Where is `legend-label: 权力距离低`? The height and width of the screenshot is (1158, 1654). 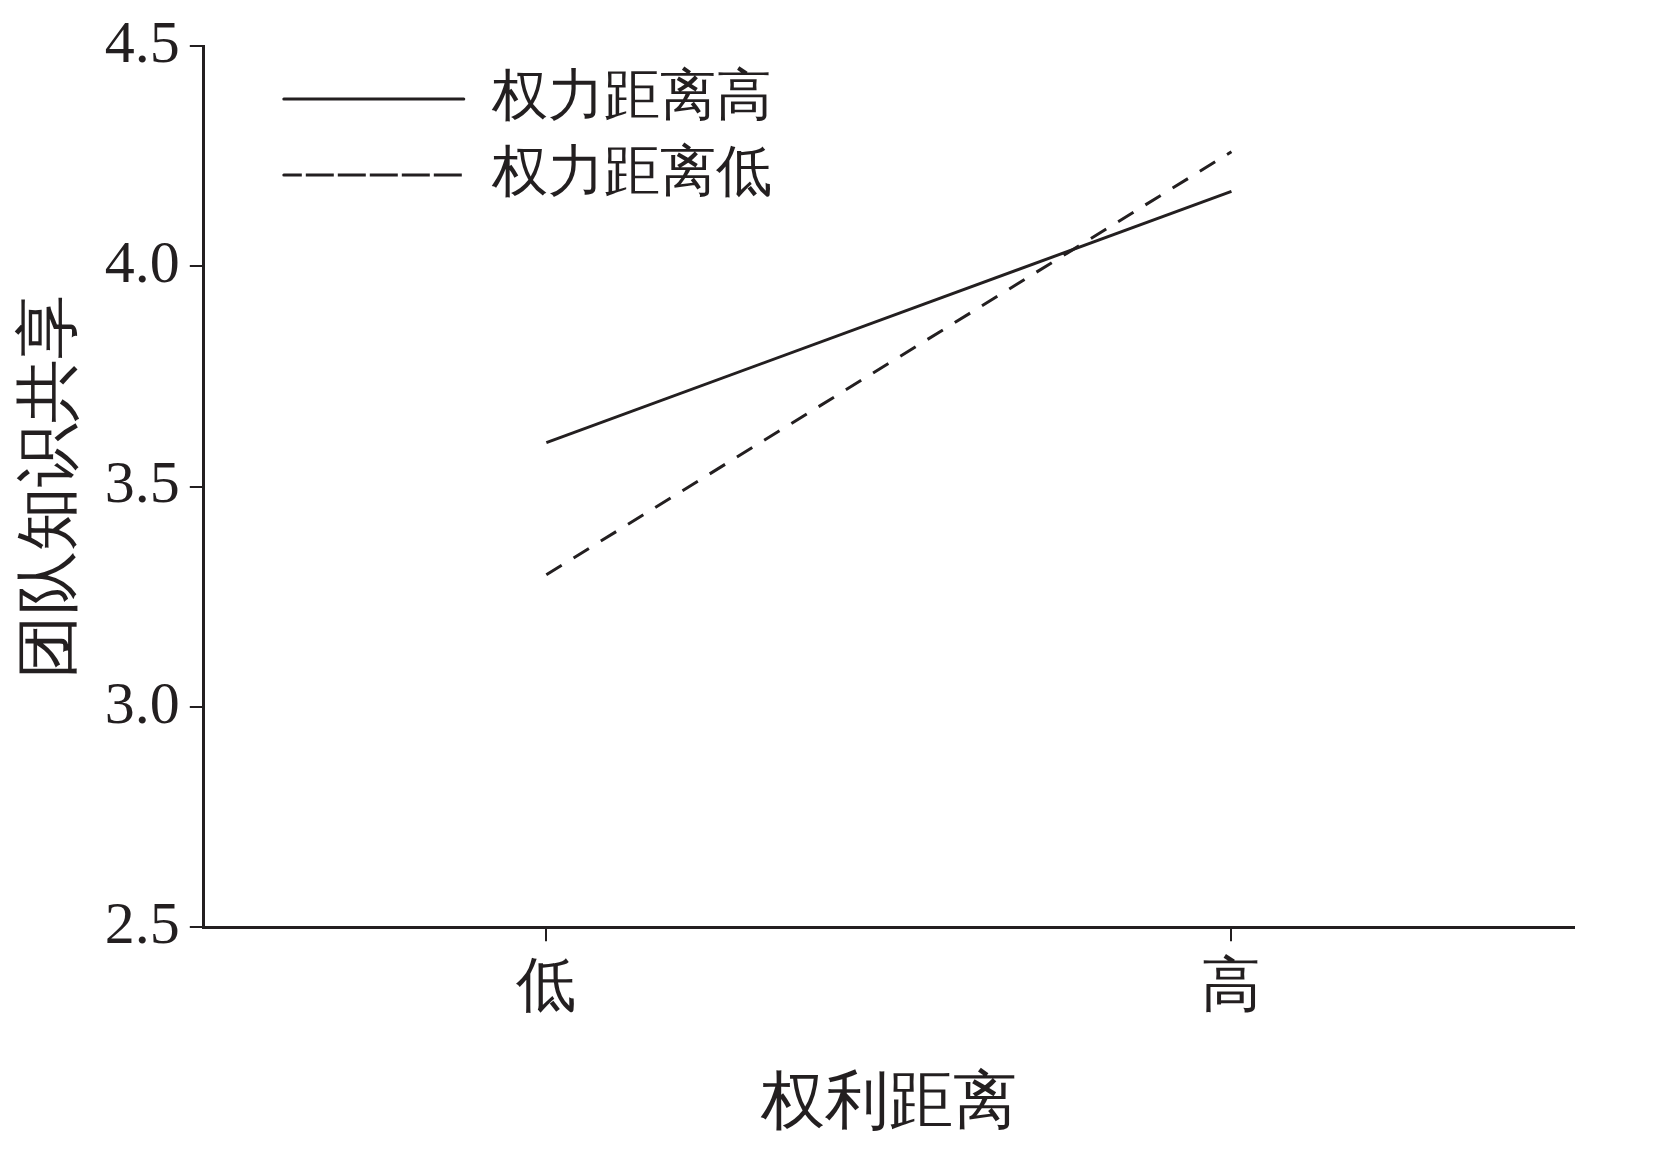 legend-label: 权力距离低 is located at coordinates (631, 170).